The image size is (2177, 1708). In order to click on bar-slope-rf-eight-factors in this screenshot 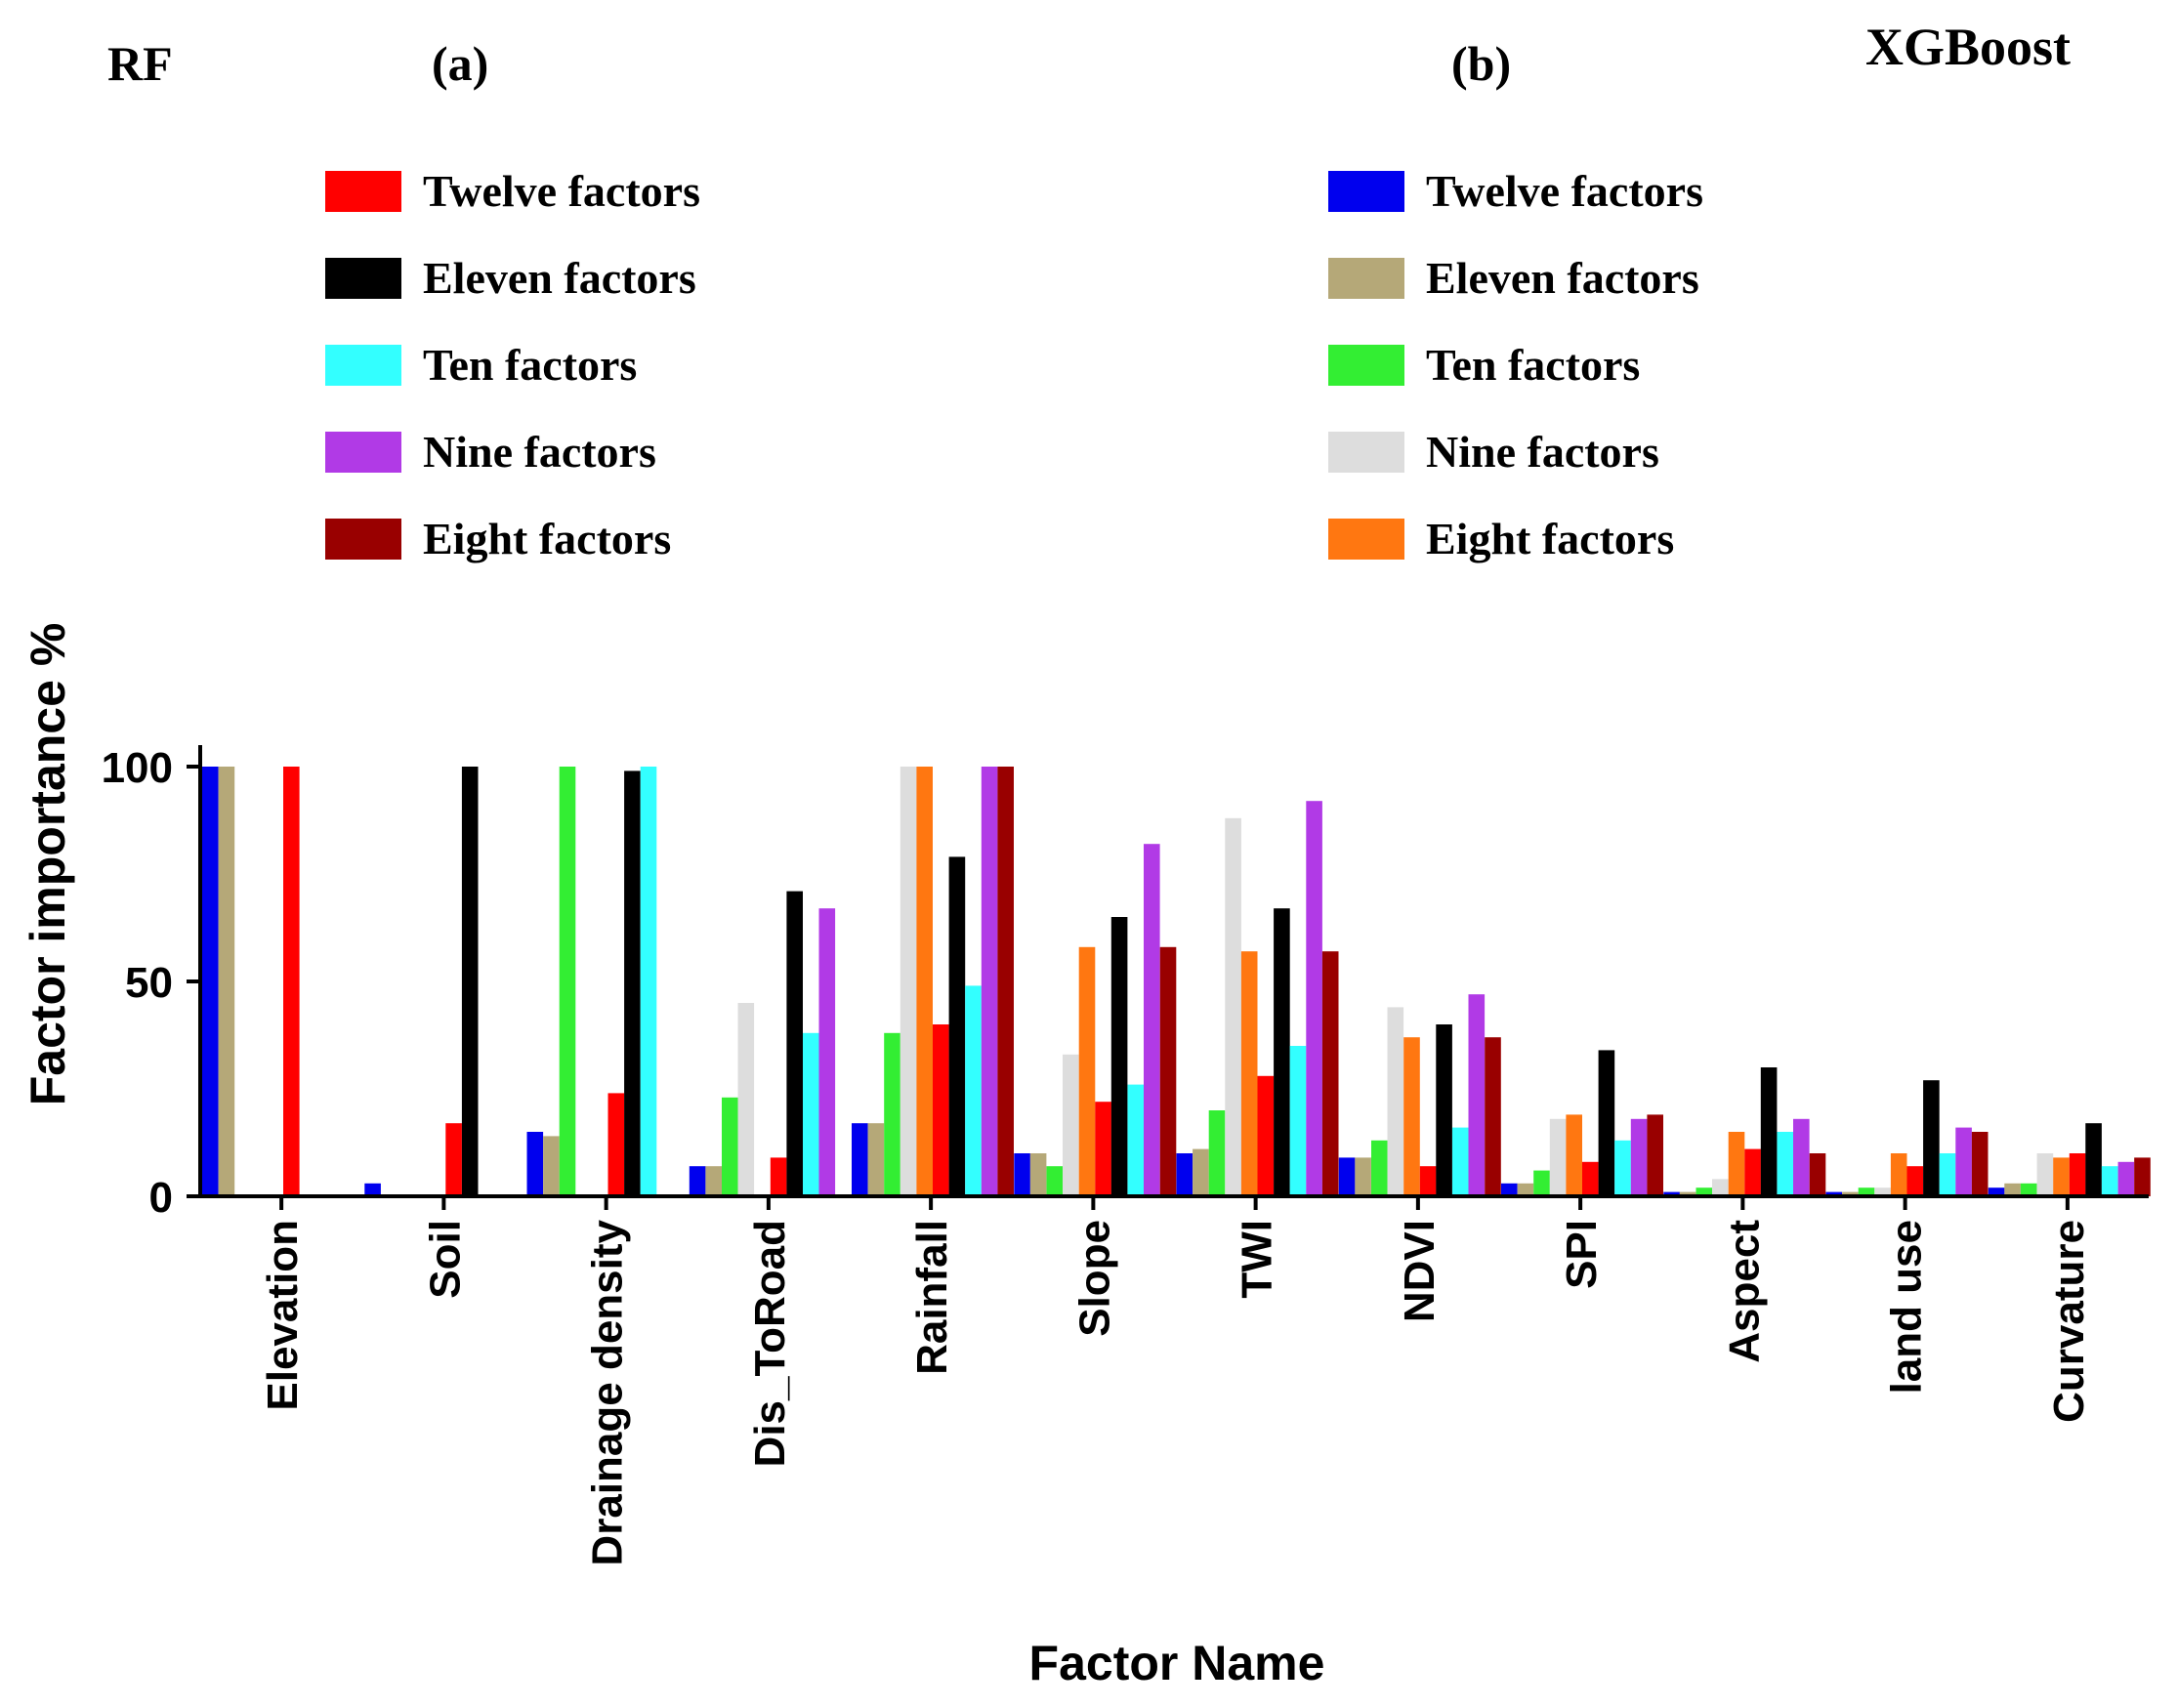, I will do `click(1168, 1071)`.